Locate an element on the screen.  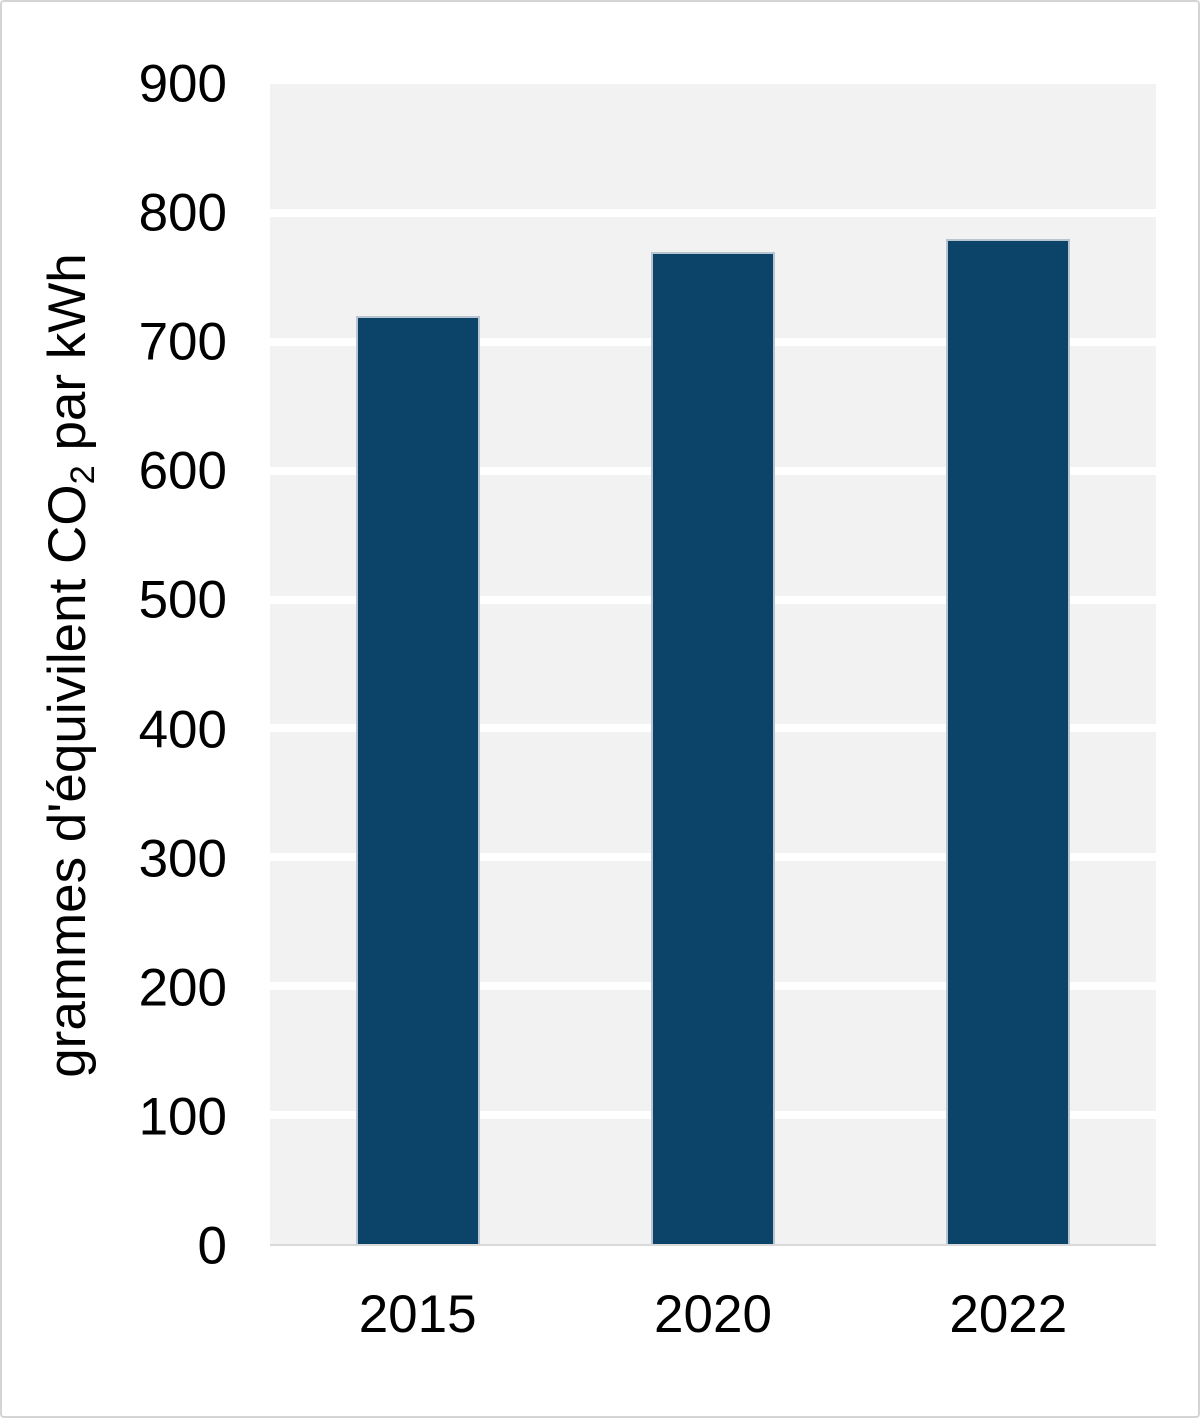
y-tick-label: 900 is located at coordinates (182, 84).